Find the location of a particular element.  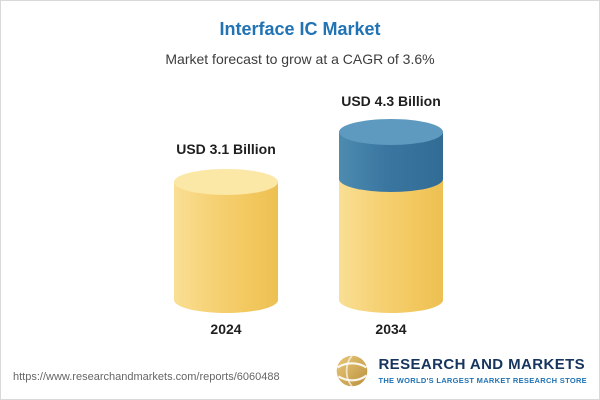

logo-globe-icon is located at coordinates (352, 371).